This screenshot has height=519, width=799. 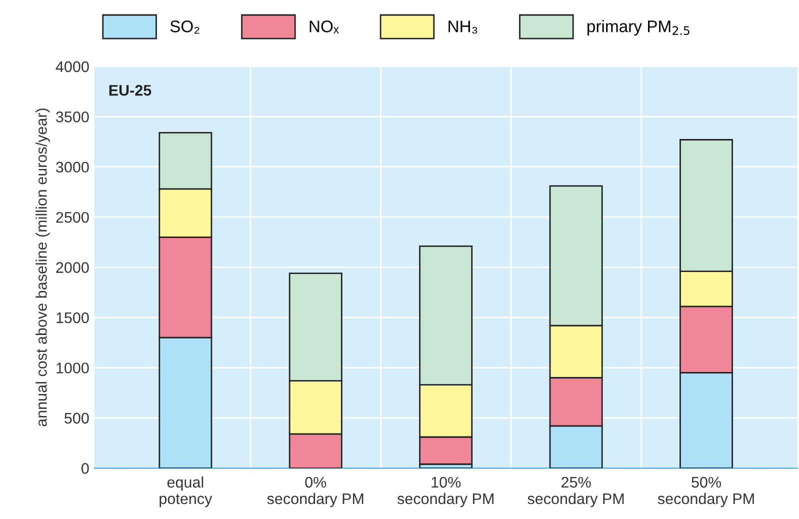 I want to click on x-tick-label: 0% secondary PM, so click(x=315, y=492).